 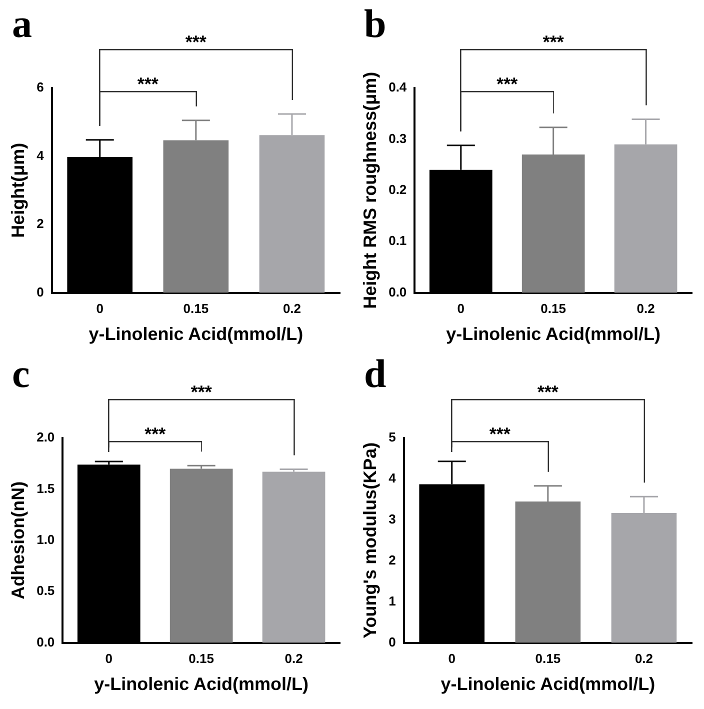 What do you see at coordinates (21, 373) in the screenshot?
I see `chart-title: c` at bounding box center [21, 373].